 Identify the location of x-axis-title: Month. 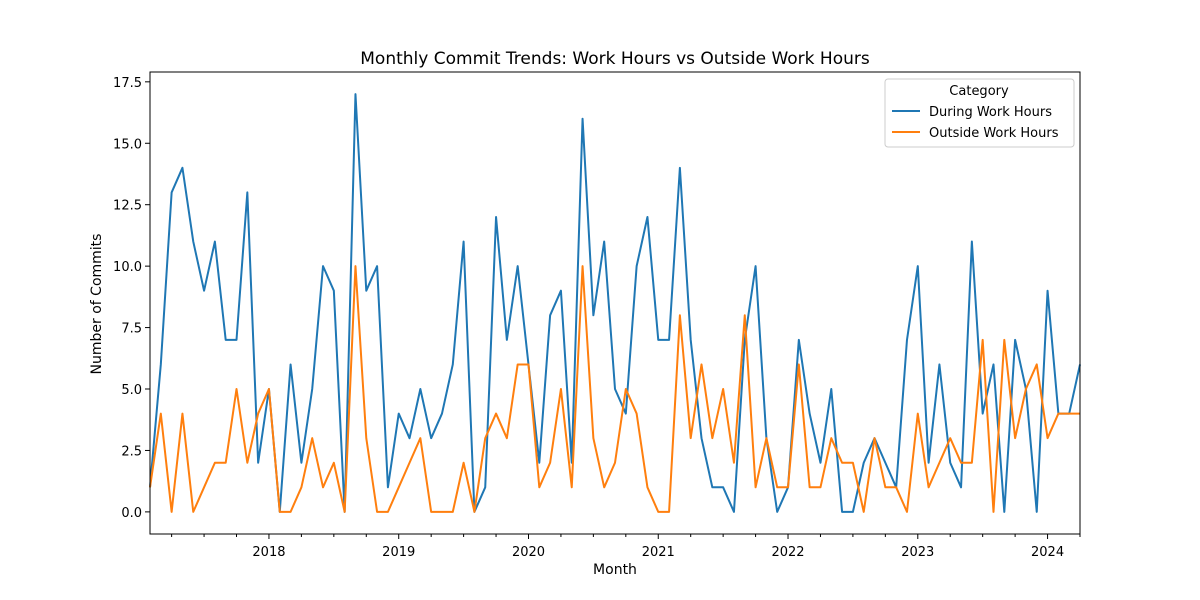
(615, 570).